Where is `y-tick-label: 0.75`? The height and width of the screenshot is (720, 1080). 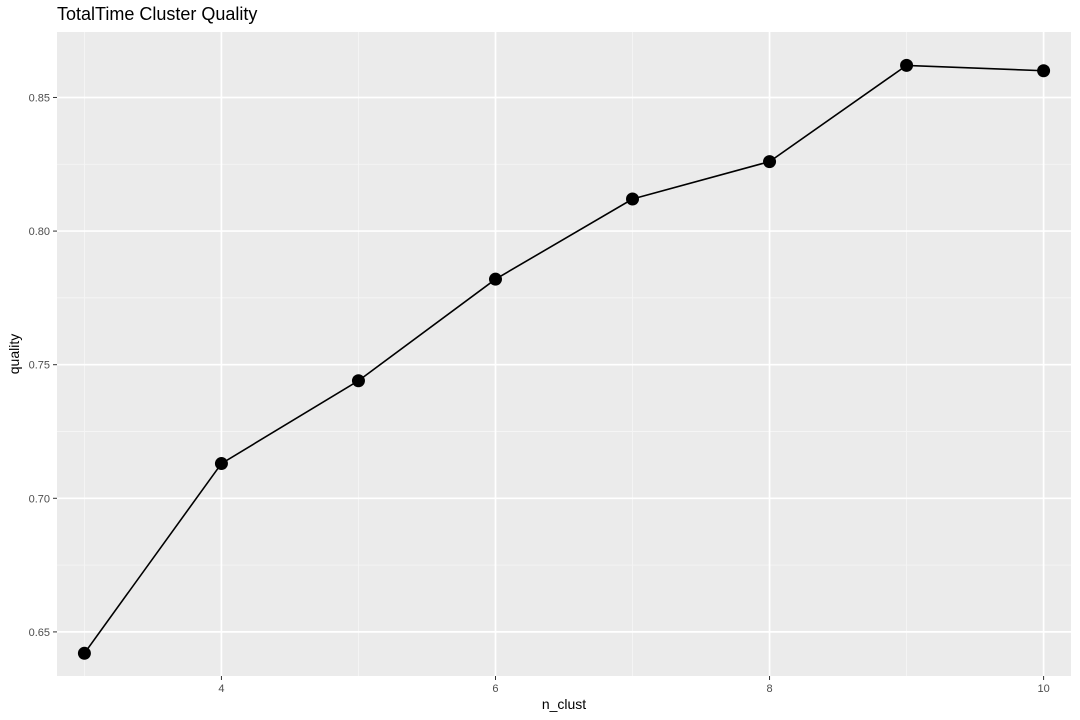
y-tick-label: 0.75 is located at coordinates (39, 366).